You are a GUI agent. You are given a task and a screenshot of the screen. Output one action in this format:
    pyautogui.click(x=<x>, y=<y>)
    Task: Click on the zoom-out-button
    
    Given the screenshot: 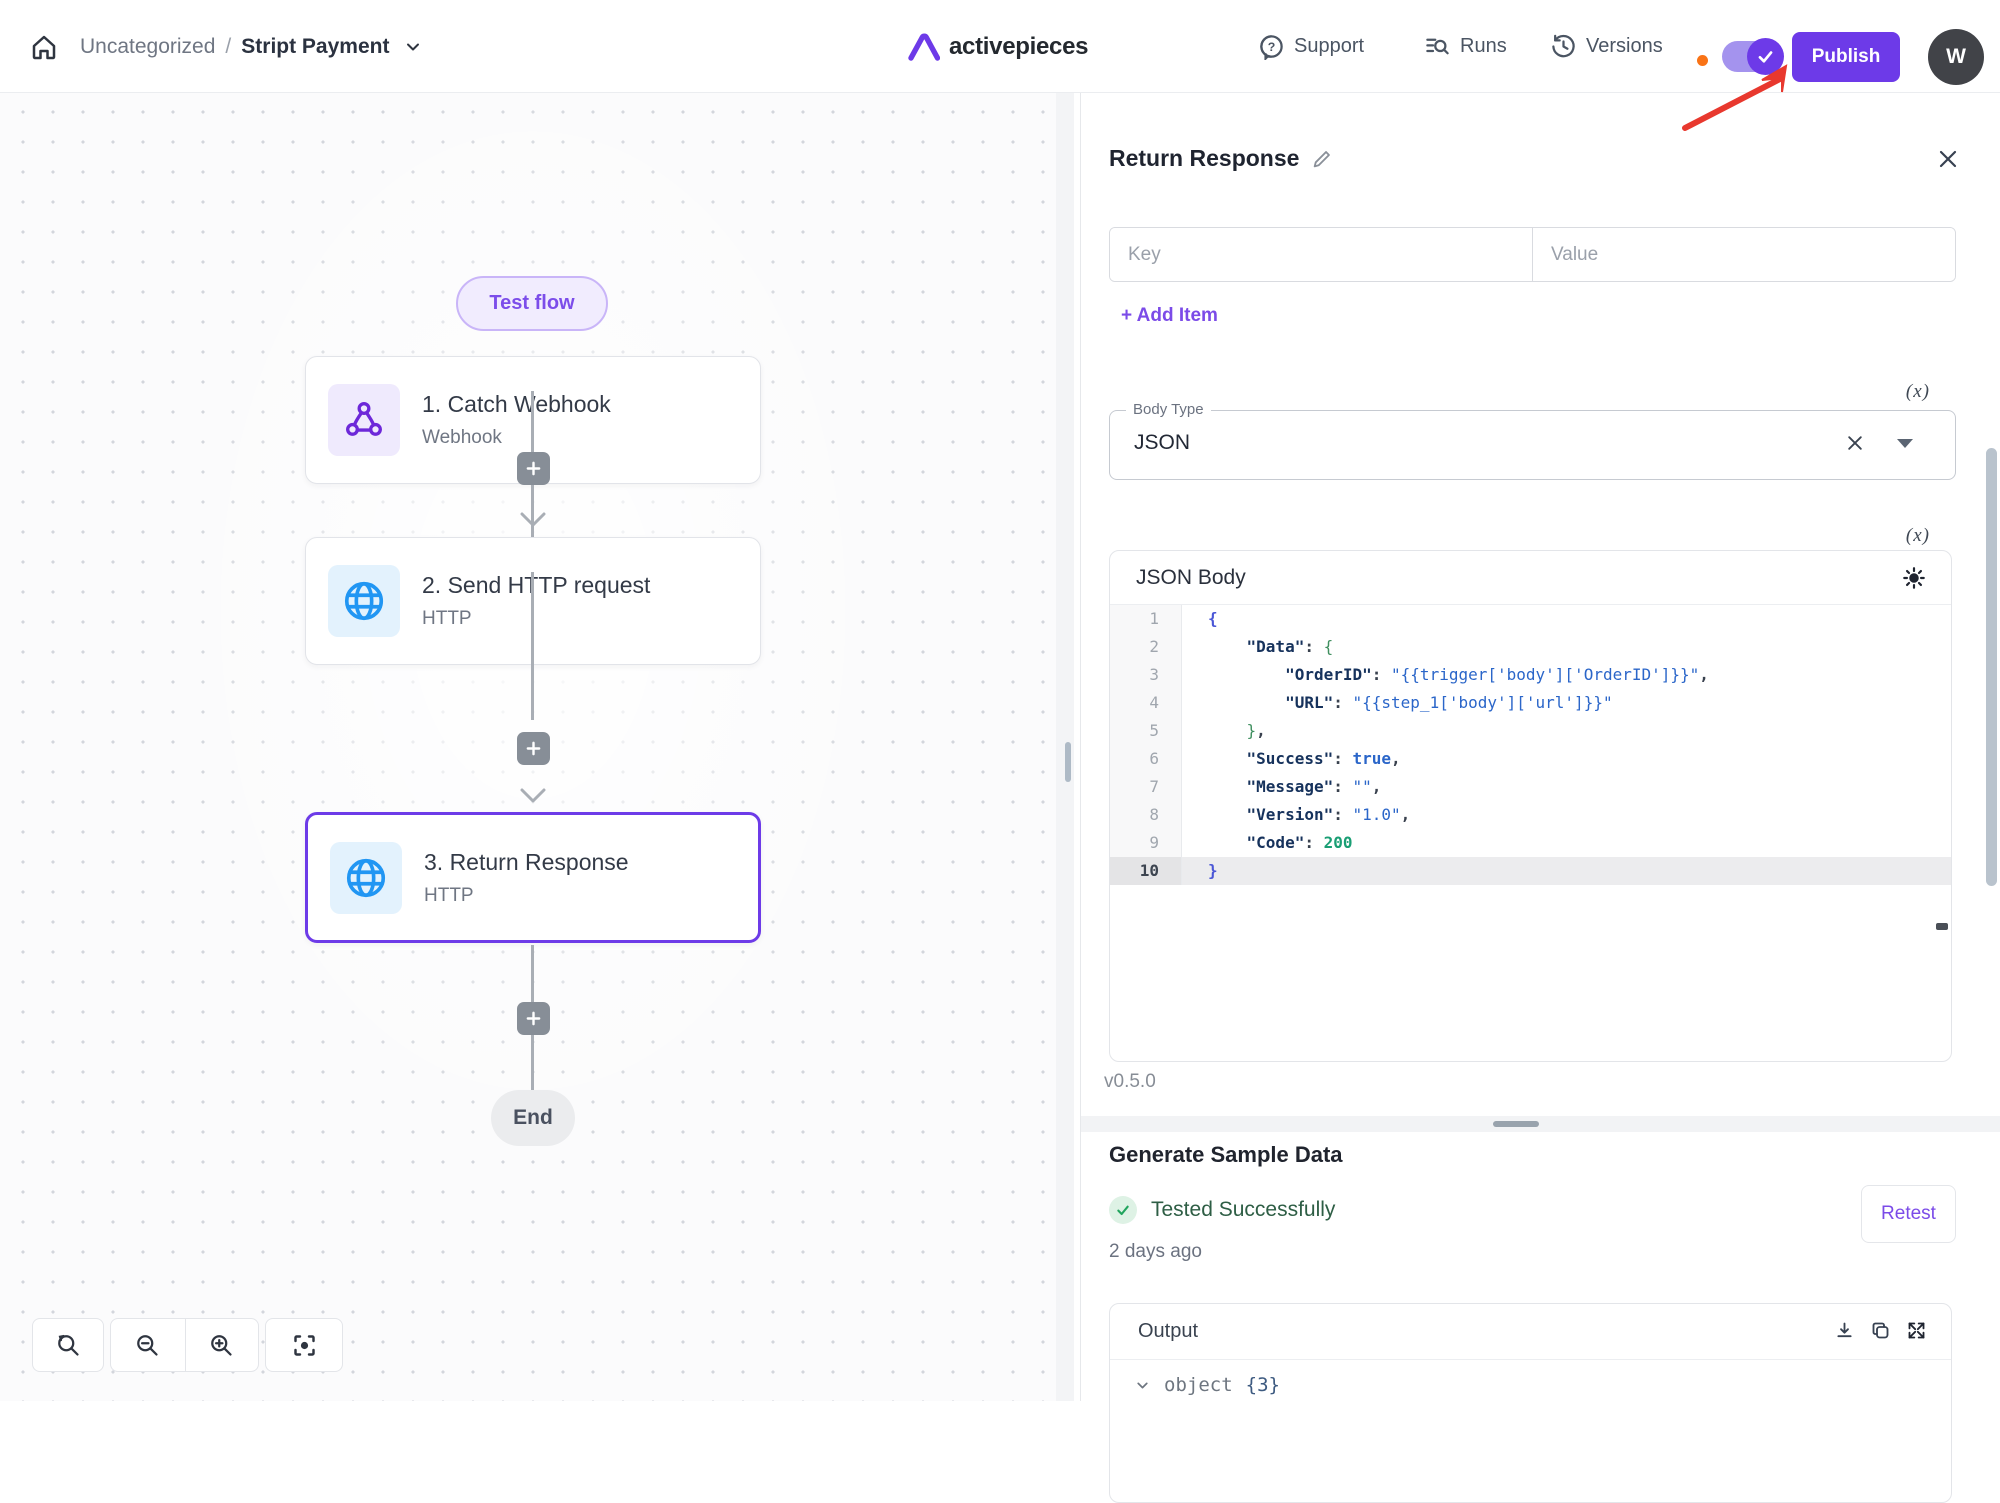 What is the action you would take?
    pyautogui.click(x=148, y=1345)
    